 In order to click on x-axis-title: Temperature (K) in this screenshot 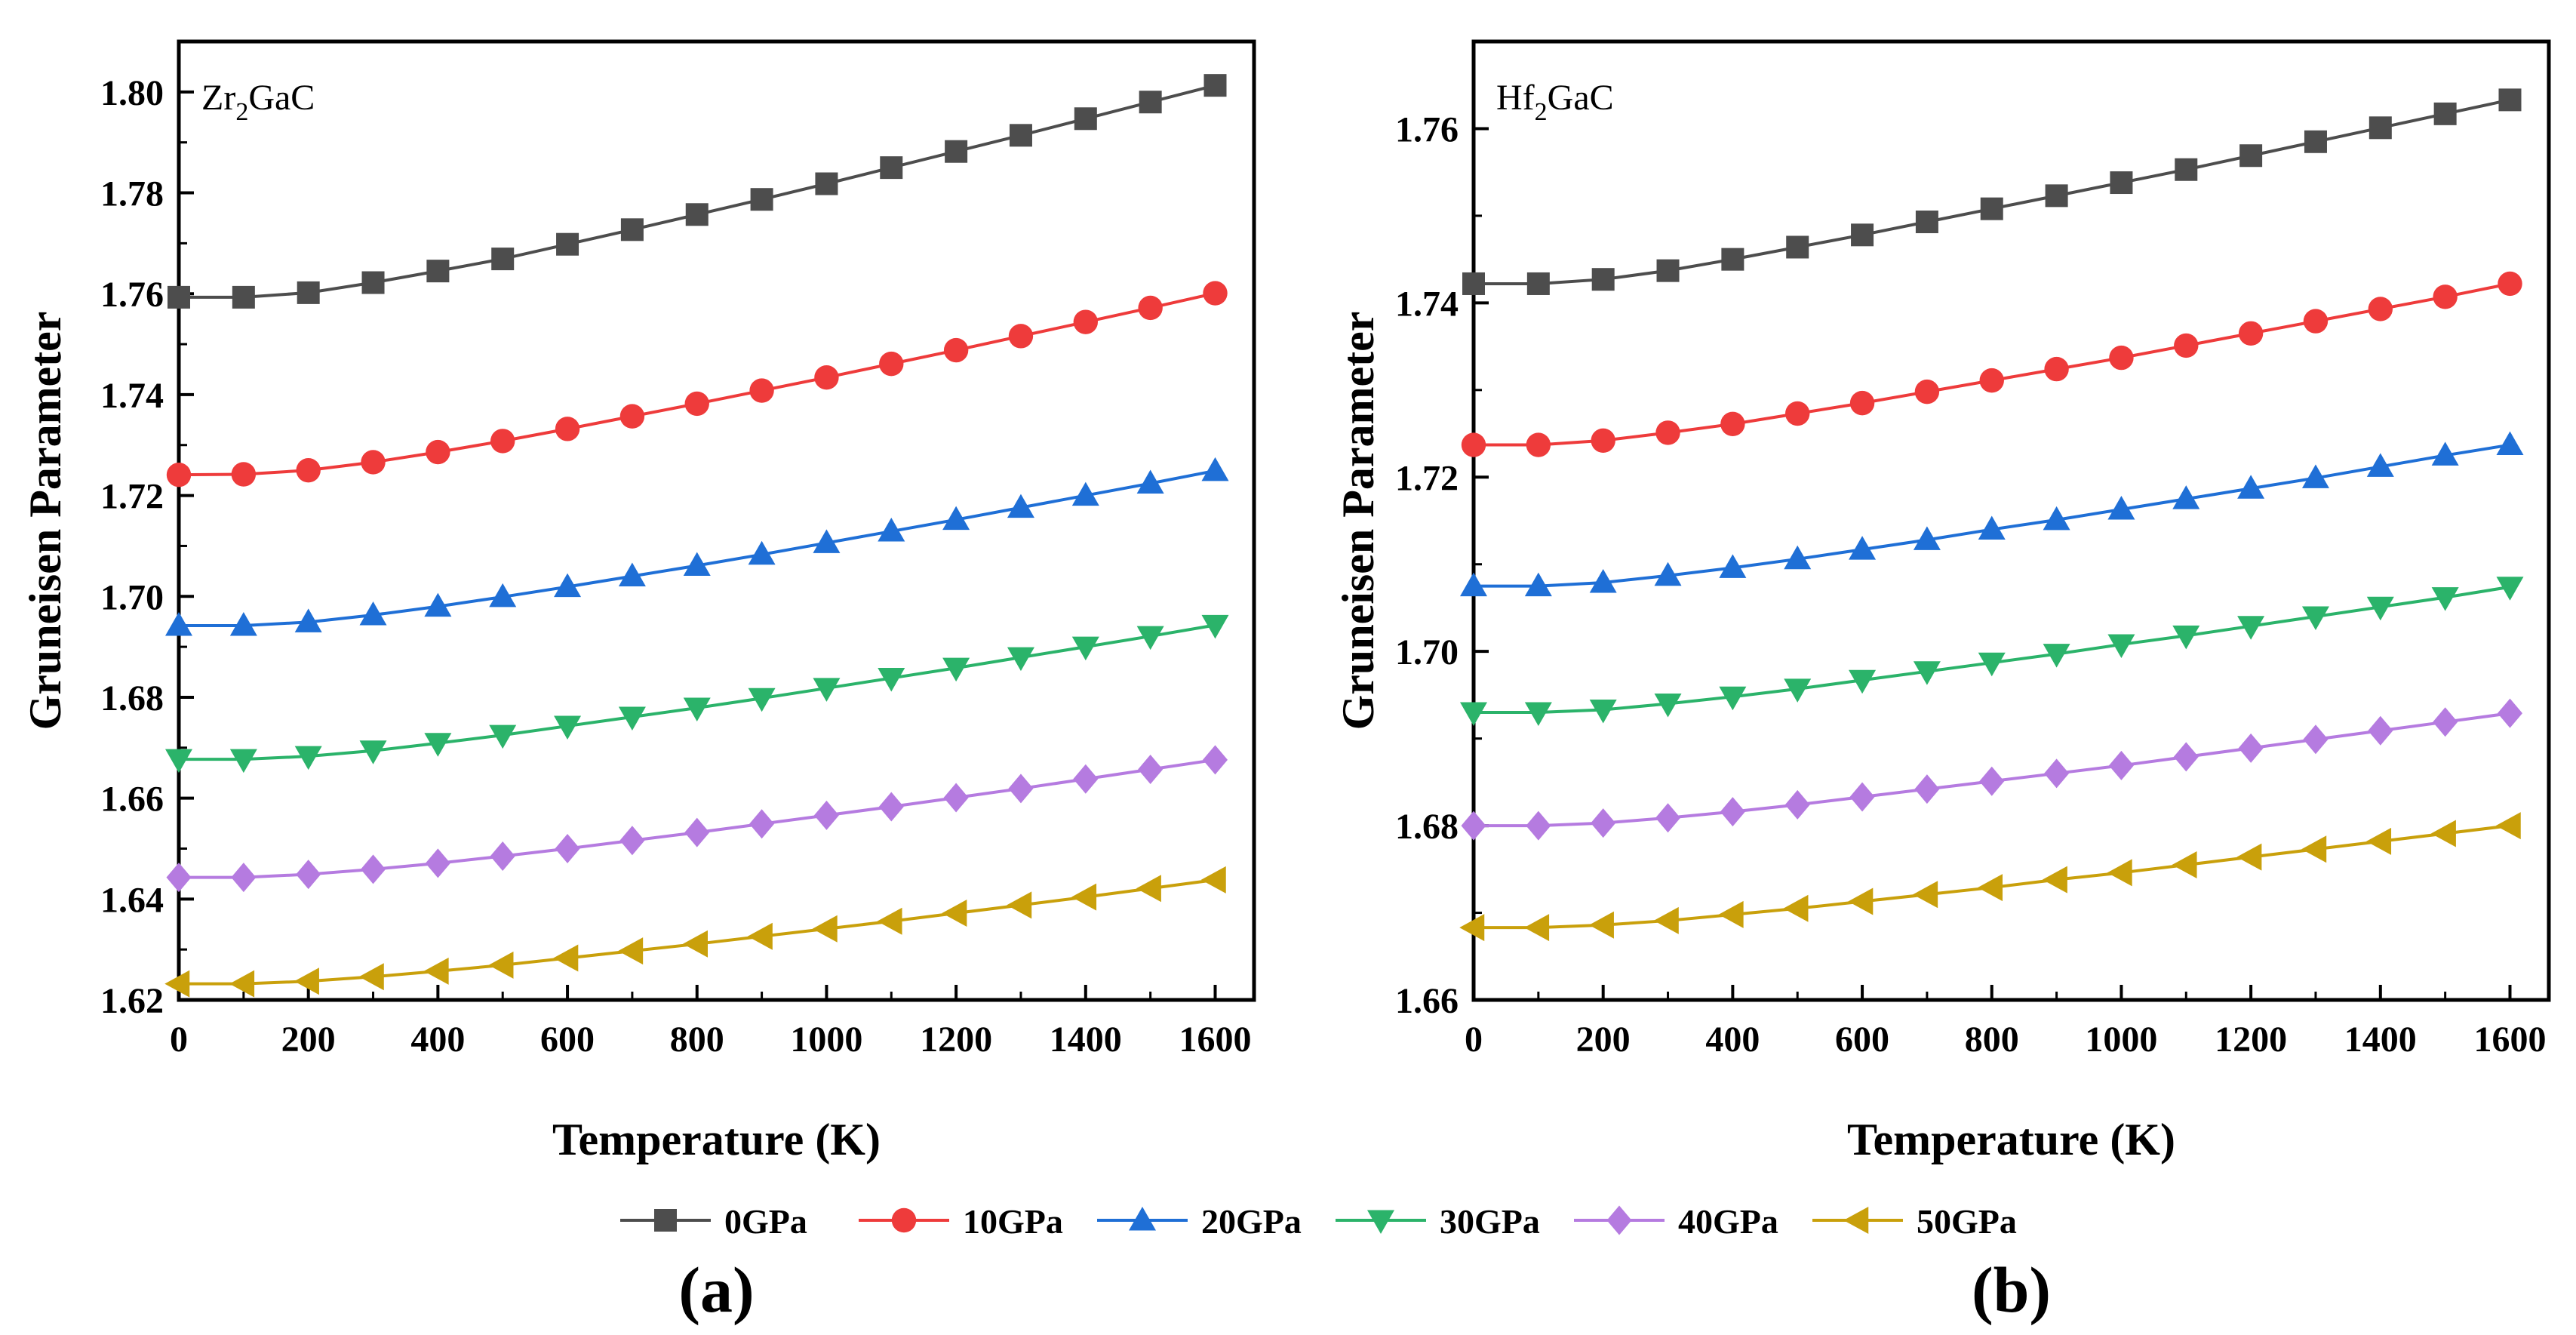, I will do `click(2011, 1139)`.